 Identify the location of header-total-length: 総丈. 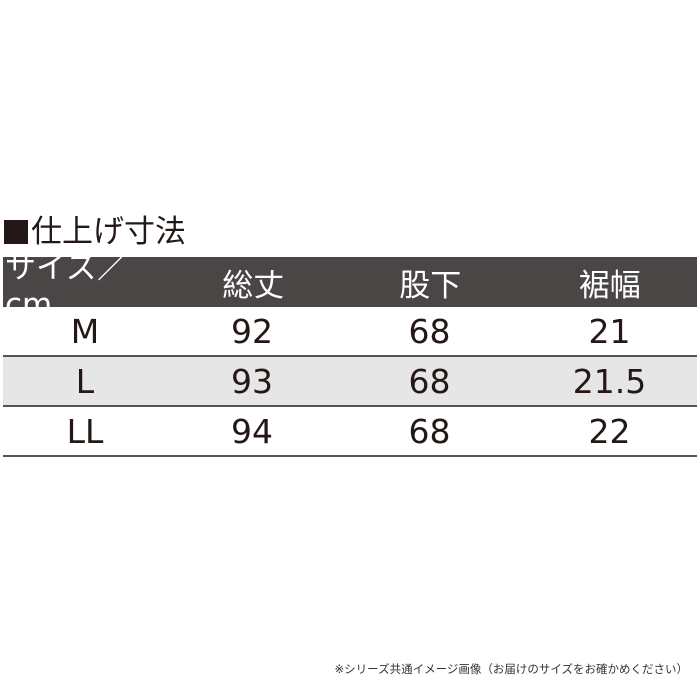
(253, 285).